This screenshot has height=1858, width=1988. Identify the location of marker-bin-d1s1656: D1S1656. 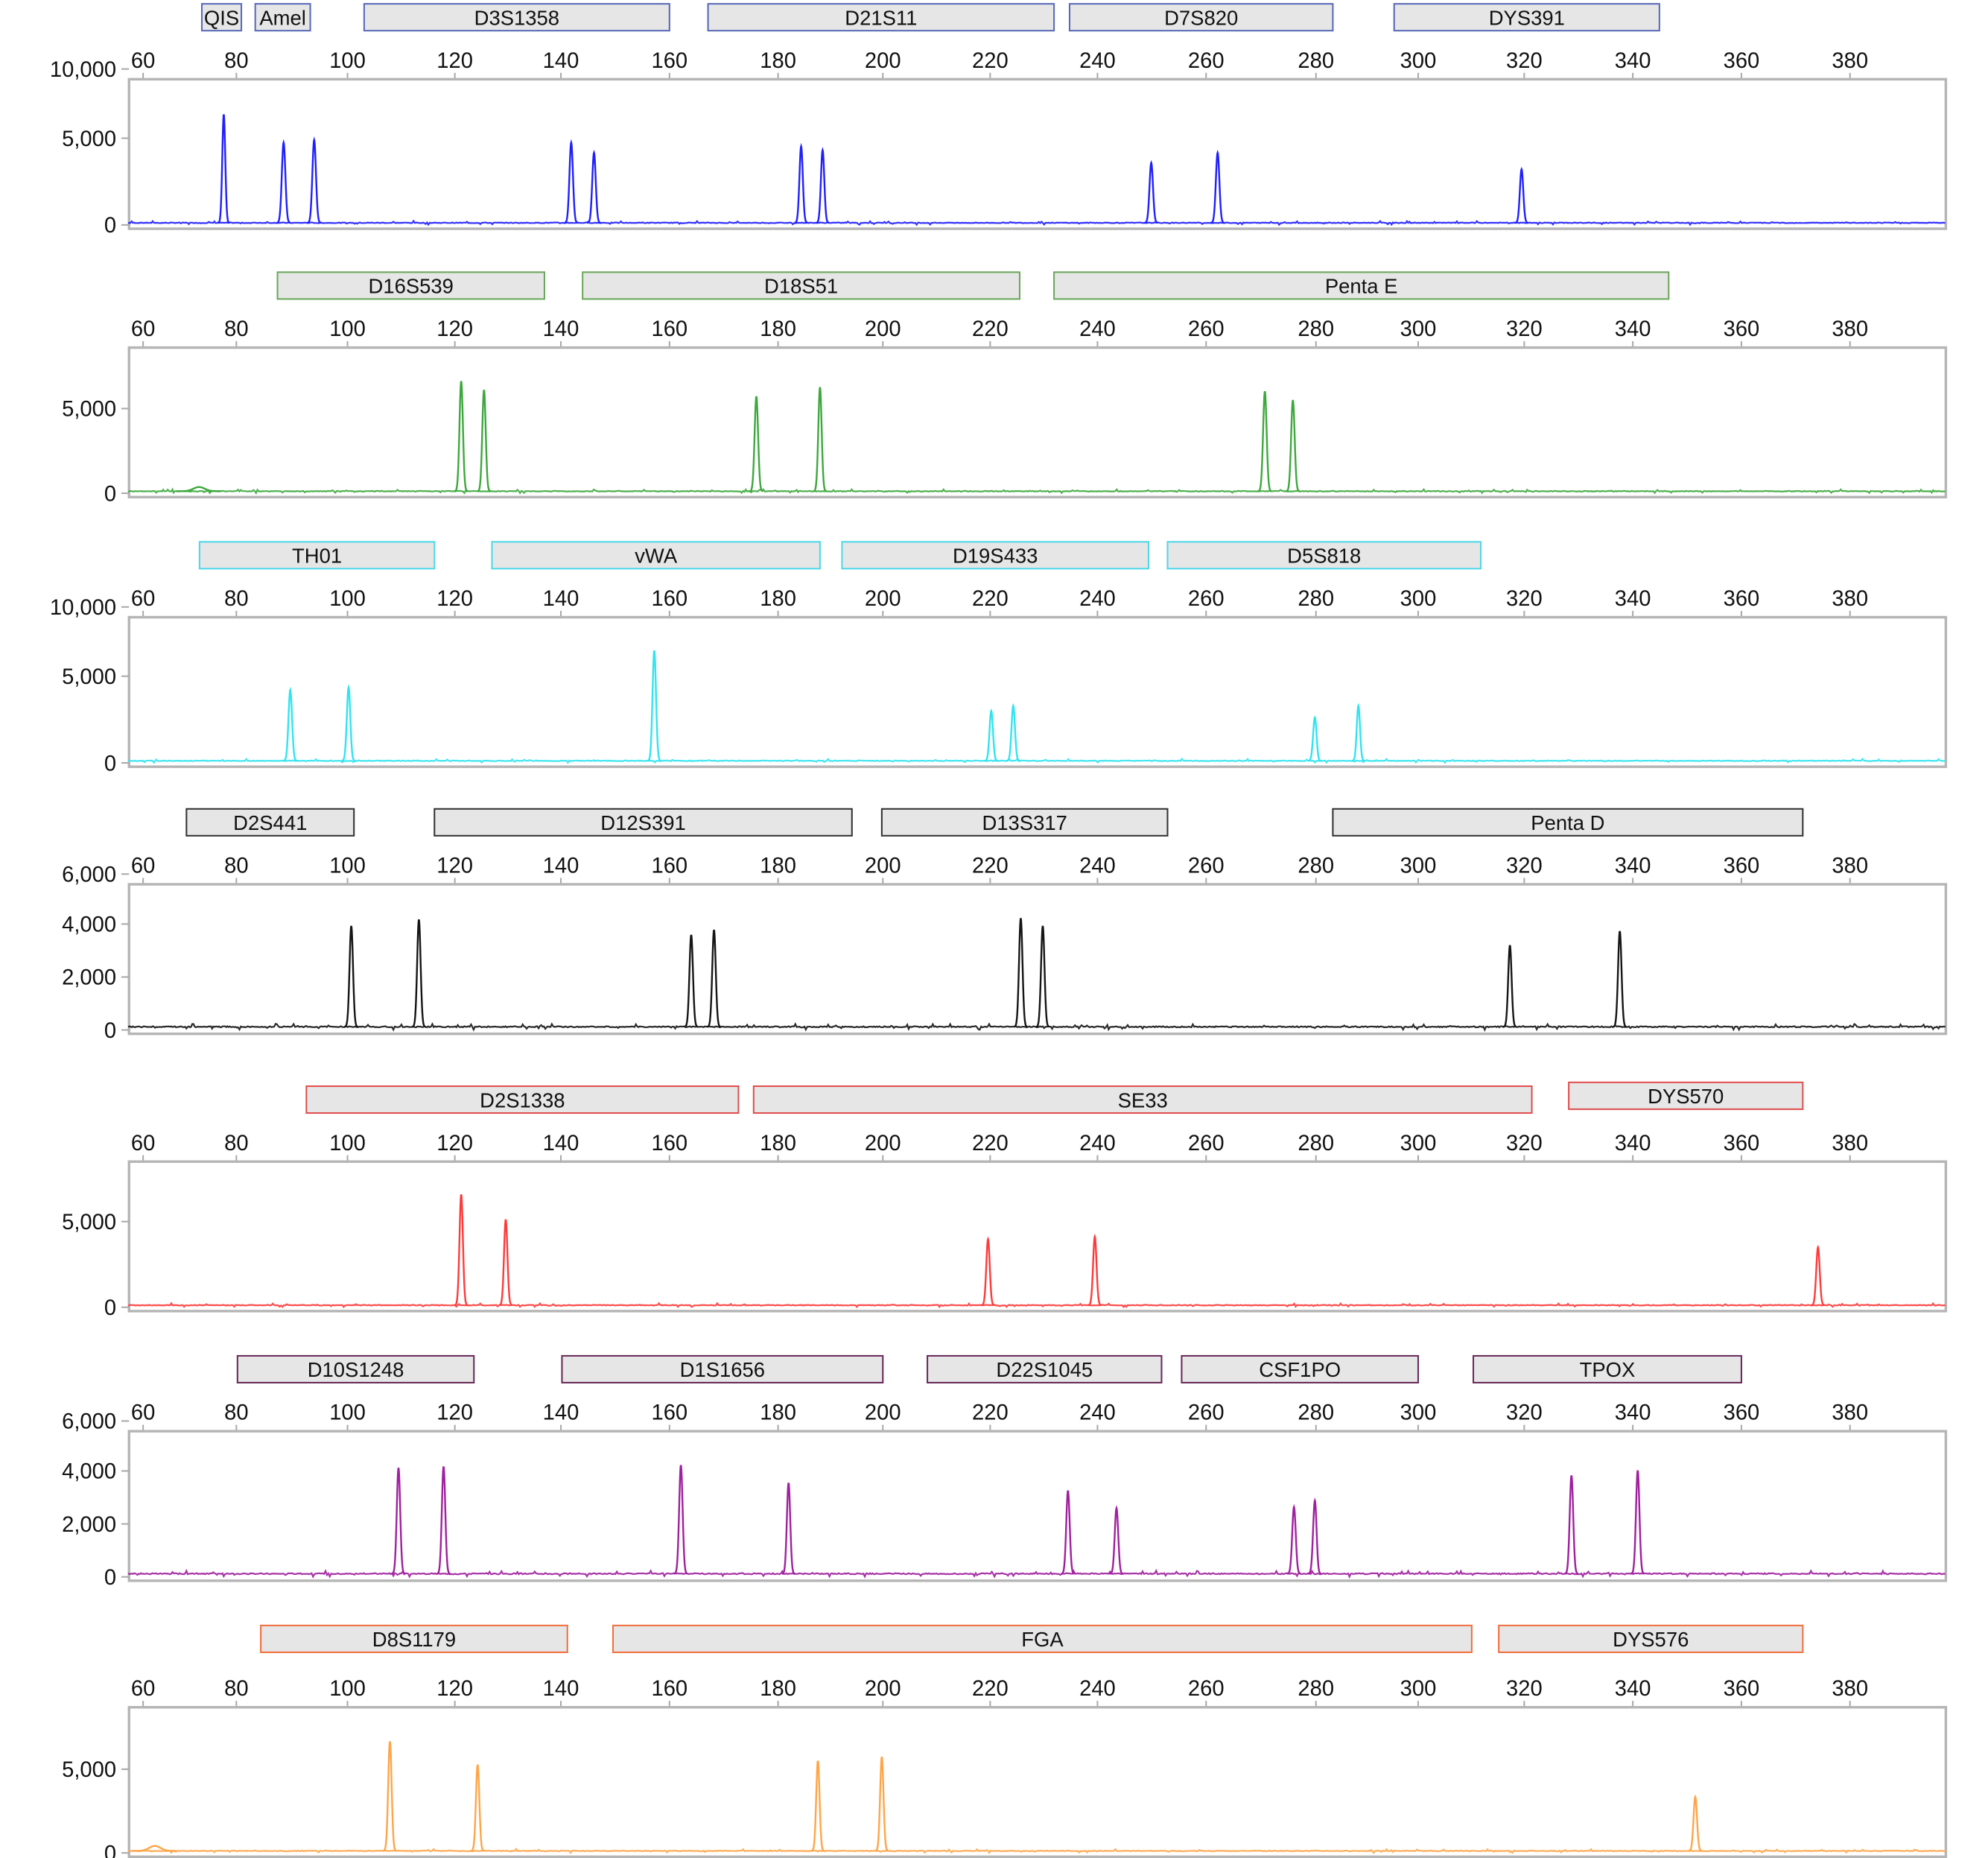
(722, 1368).